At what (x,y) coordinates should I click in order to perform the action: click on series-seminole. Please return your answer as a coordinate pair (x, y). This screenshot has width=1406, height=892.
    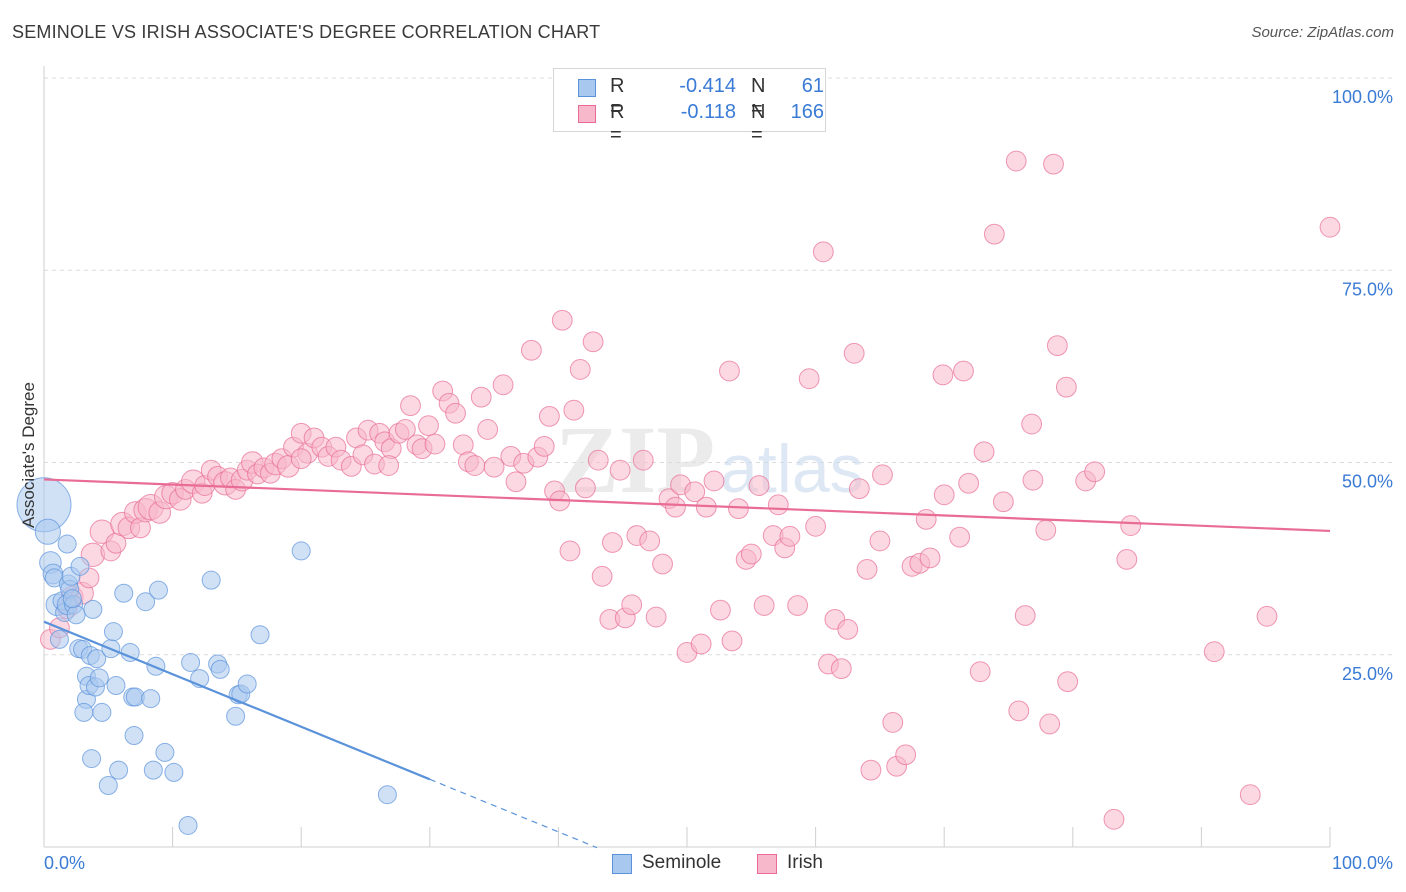
    Looking at the image, I should click on (206, 656).